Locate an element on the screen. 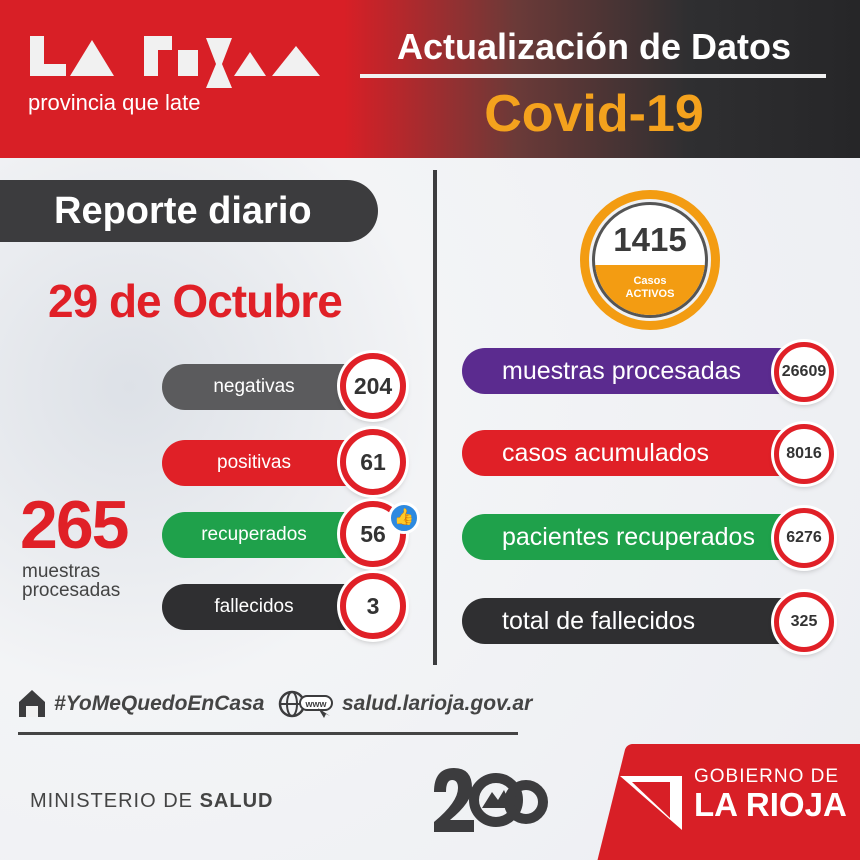 The image size is (860, 860). total-samples-value: 265 is located at coordinates (74, 525).